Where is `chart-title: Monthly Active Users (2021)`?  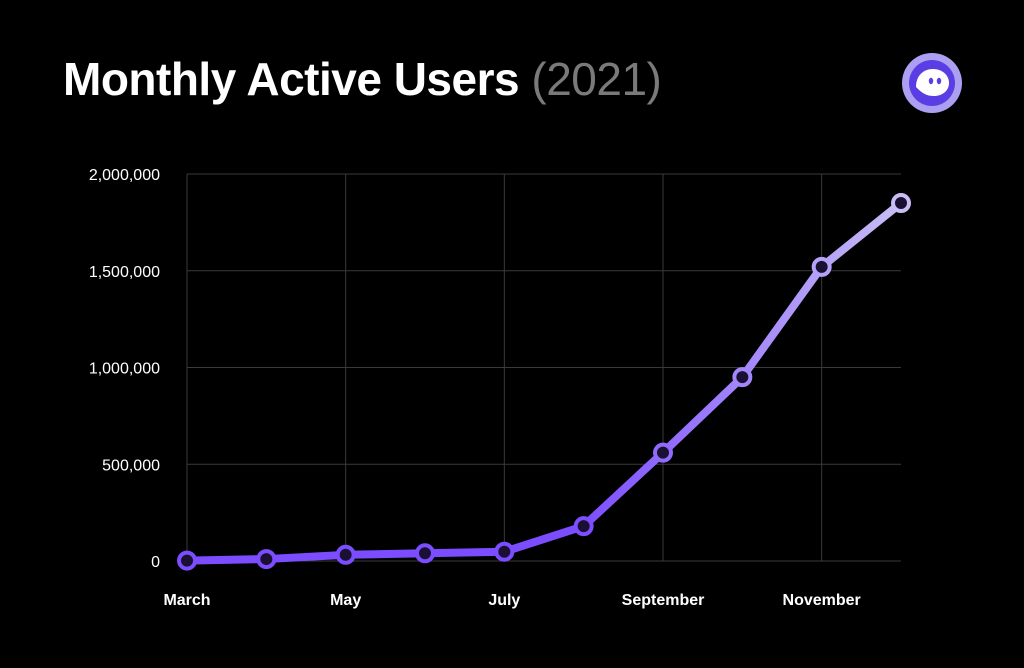
chart-title: Monthly Active Users (2021) is located at coordinates (362, 79).